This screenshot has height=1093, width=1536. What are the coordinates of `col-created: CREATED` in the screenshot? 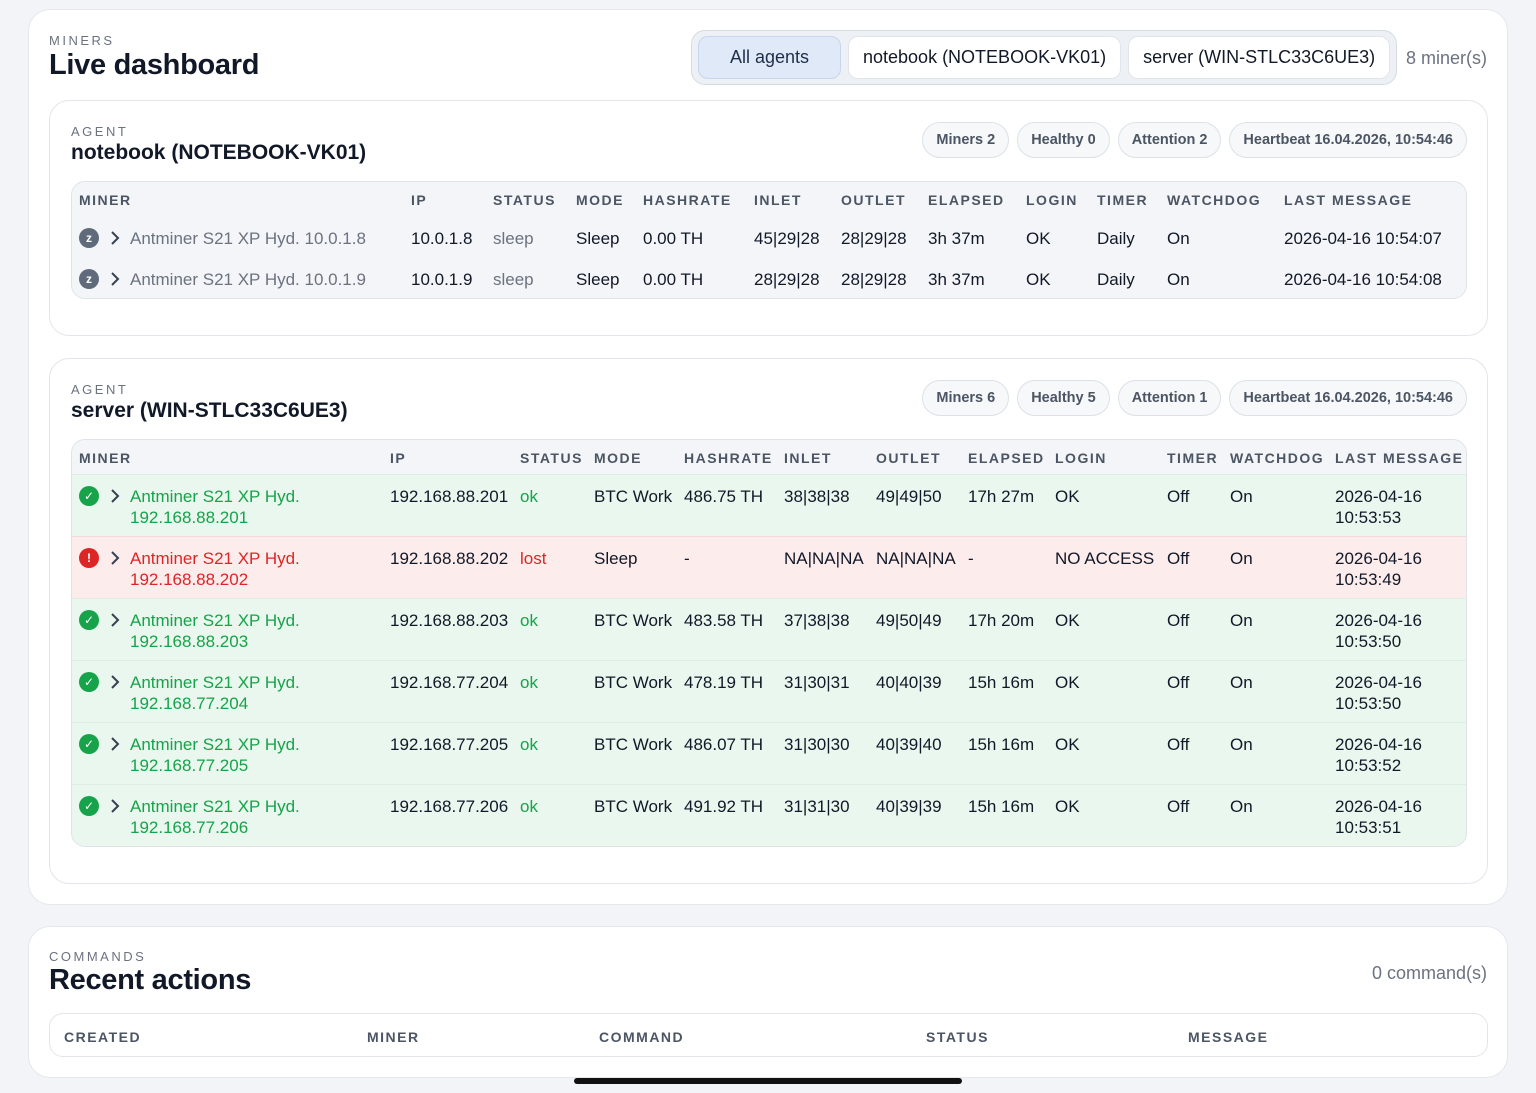 It's located at (103, 1037).